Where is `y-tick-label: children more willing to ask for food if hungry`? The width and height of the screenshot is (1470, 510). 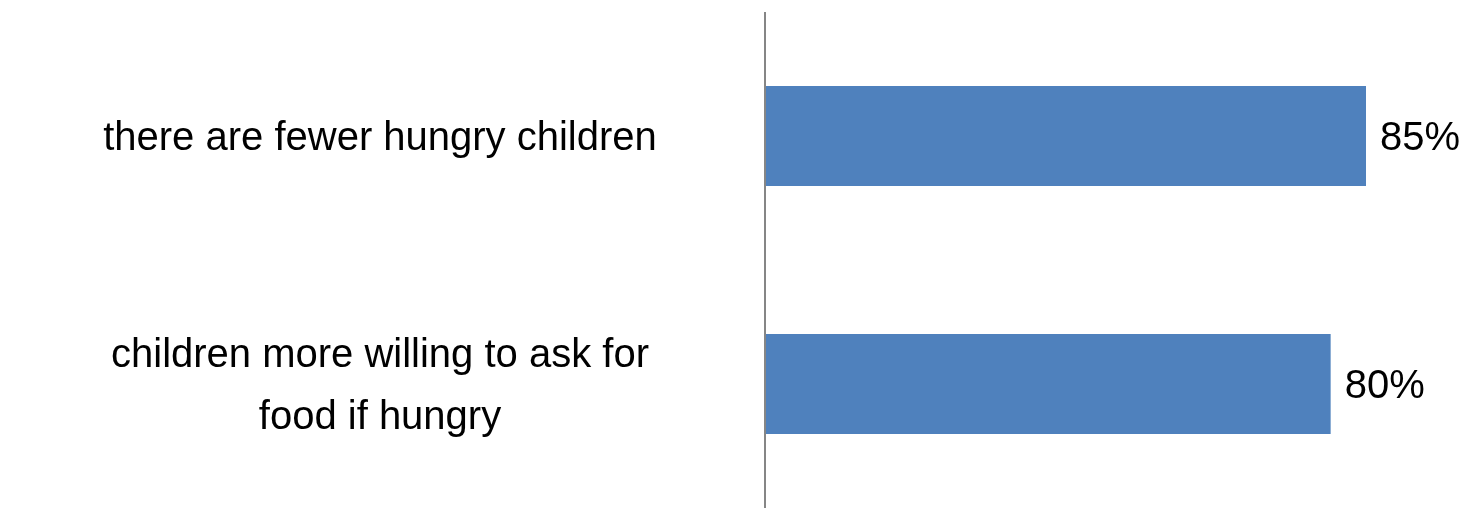
y-tick-label: children more willing to ask for food if hungry is located at coordinates (380, 384).